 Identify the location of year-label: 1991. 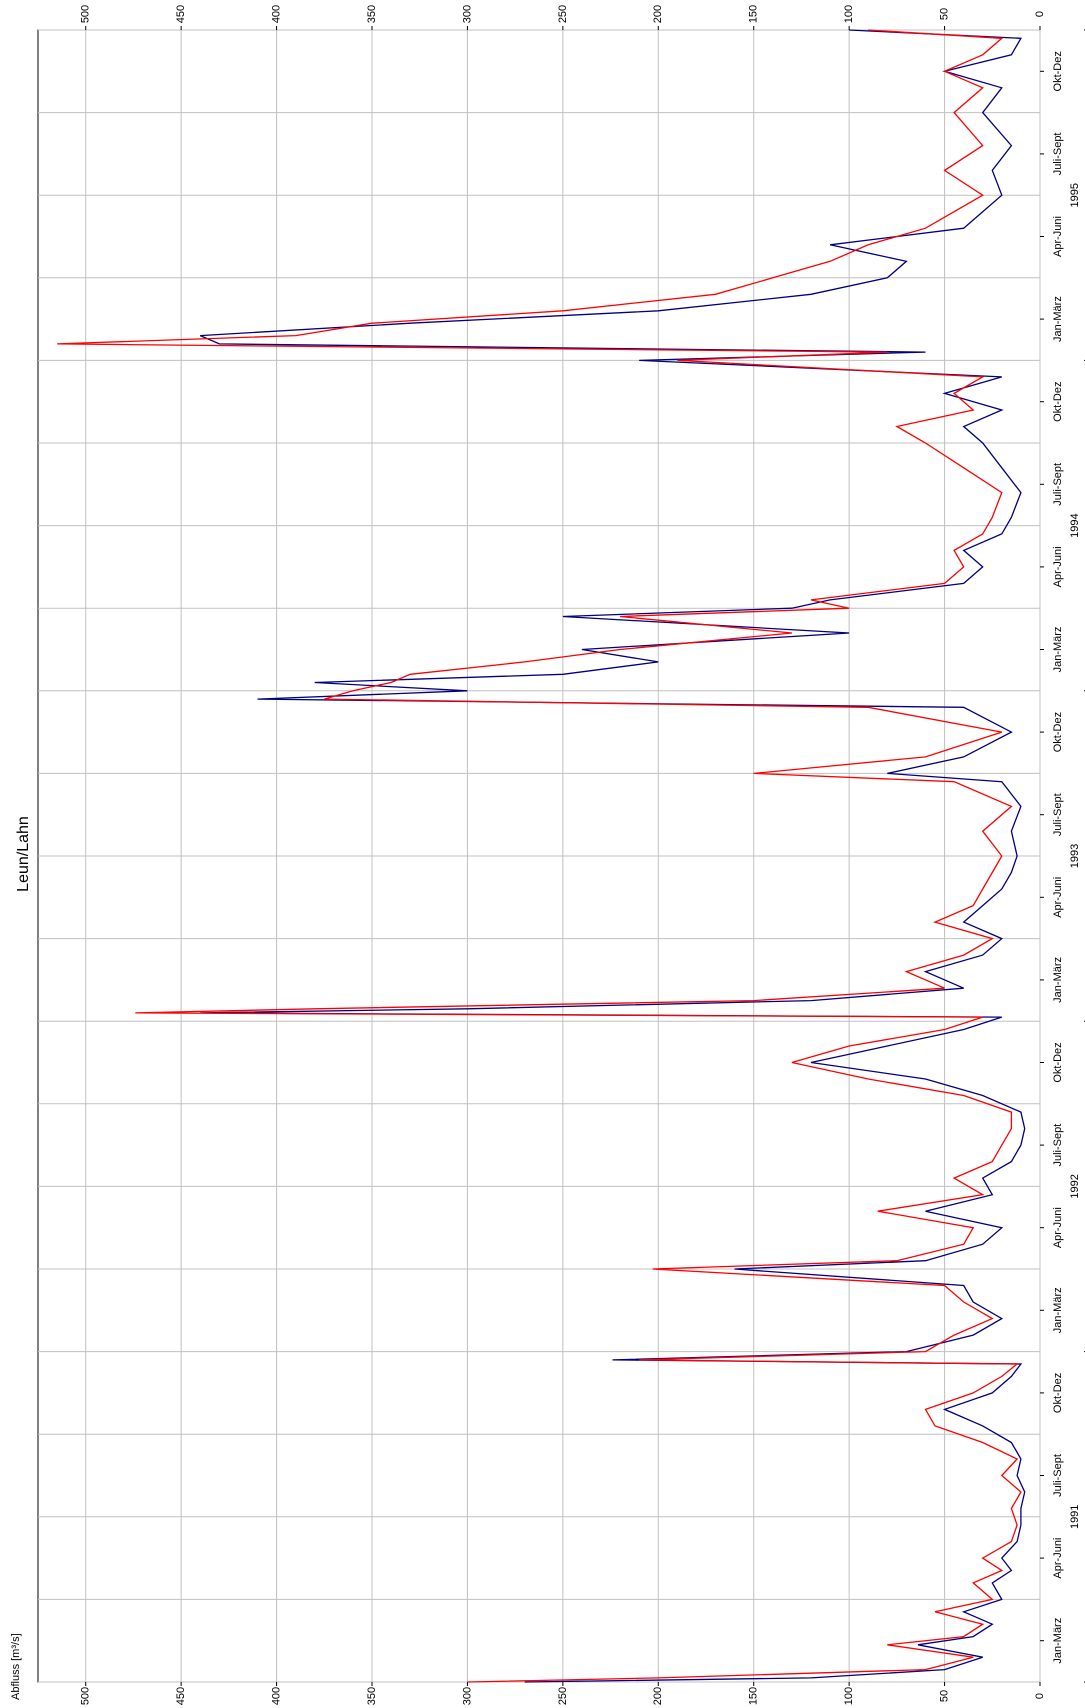
(1075, 1517).